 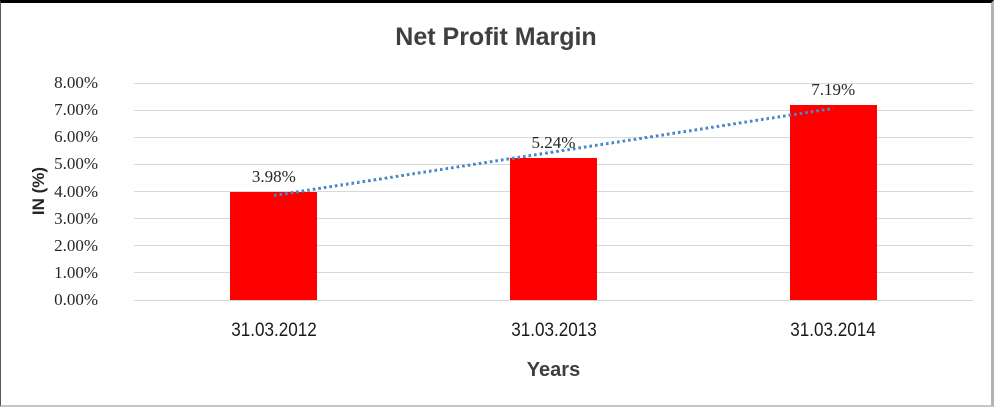 I want to click on y-tick-label: 8.00%, so click(x=76, y=82).